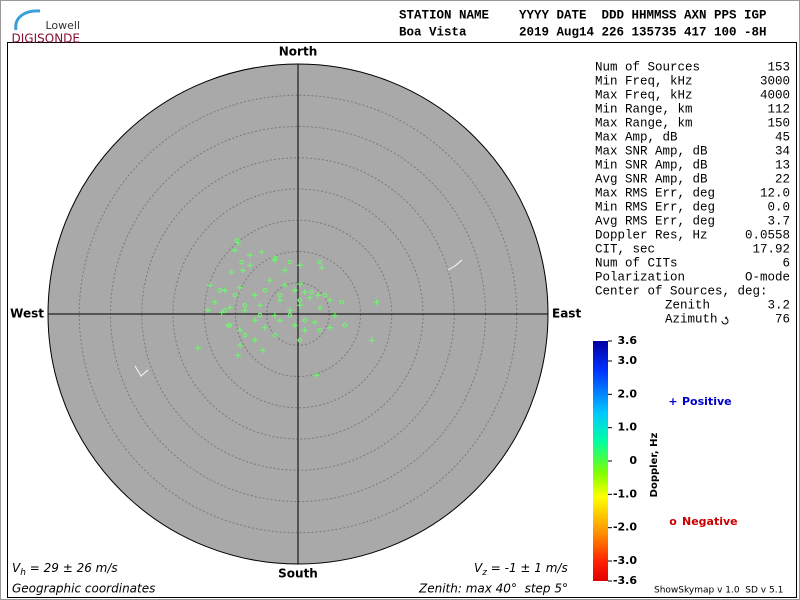 The image size is (800, 600). I want to click on center-value: 76, so click(782, 319).